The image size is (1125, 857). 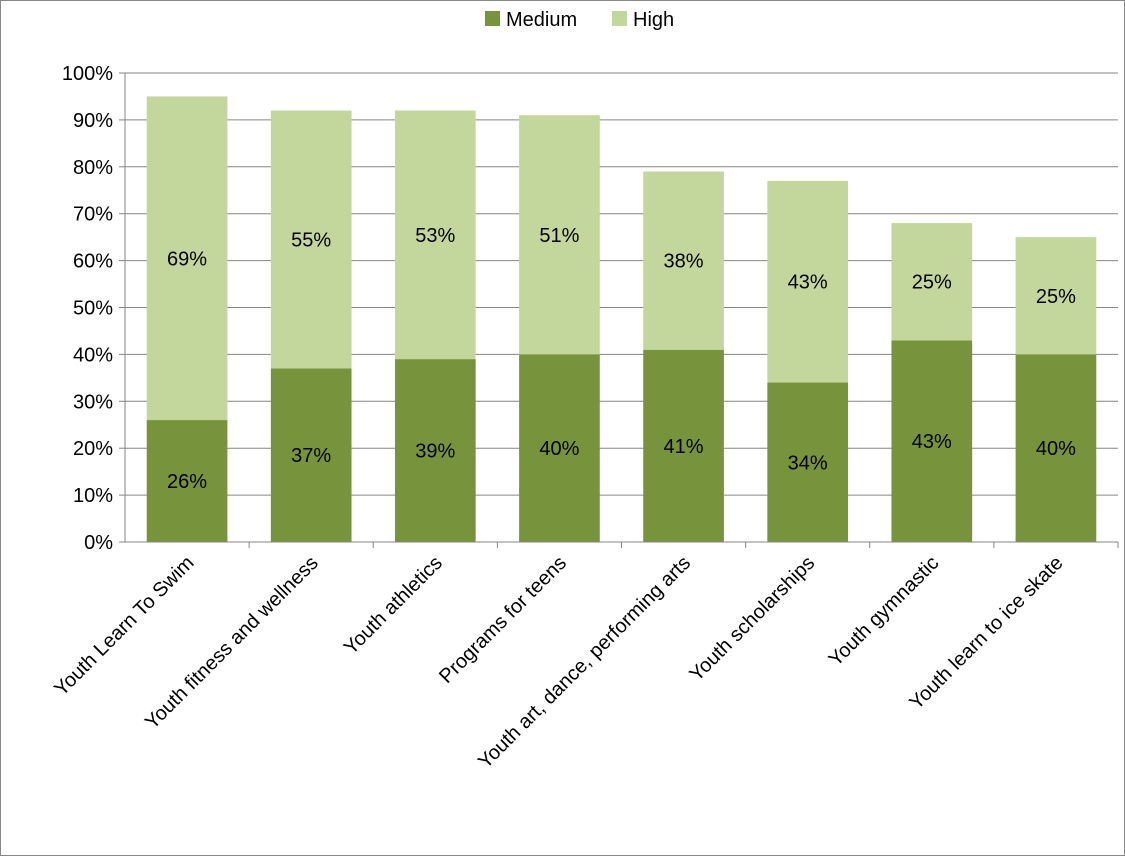 I want to click on y-tick-label: 30%, so click(x=93, y=402).